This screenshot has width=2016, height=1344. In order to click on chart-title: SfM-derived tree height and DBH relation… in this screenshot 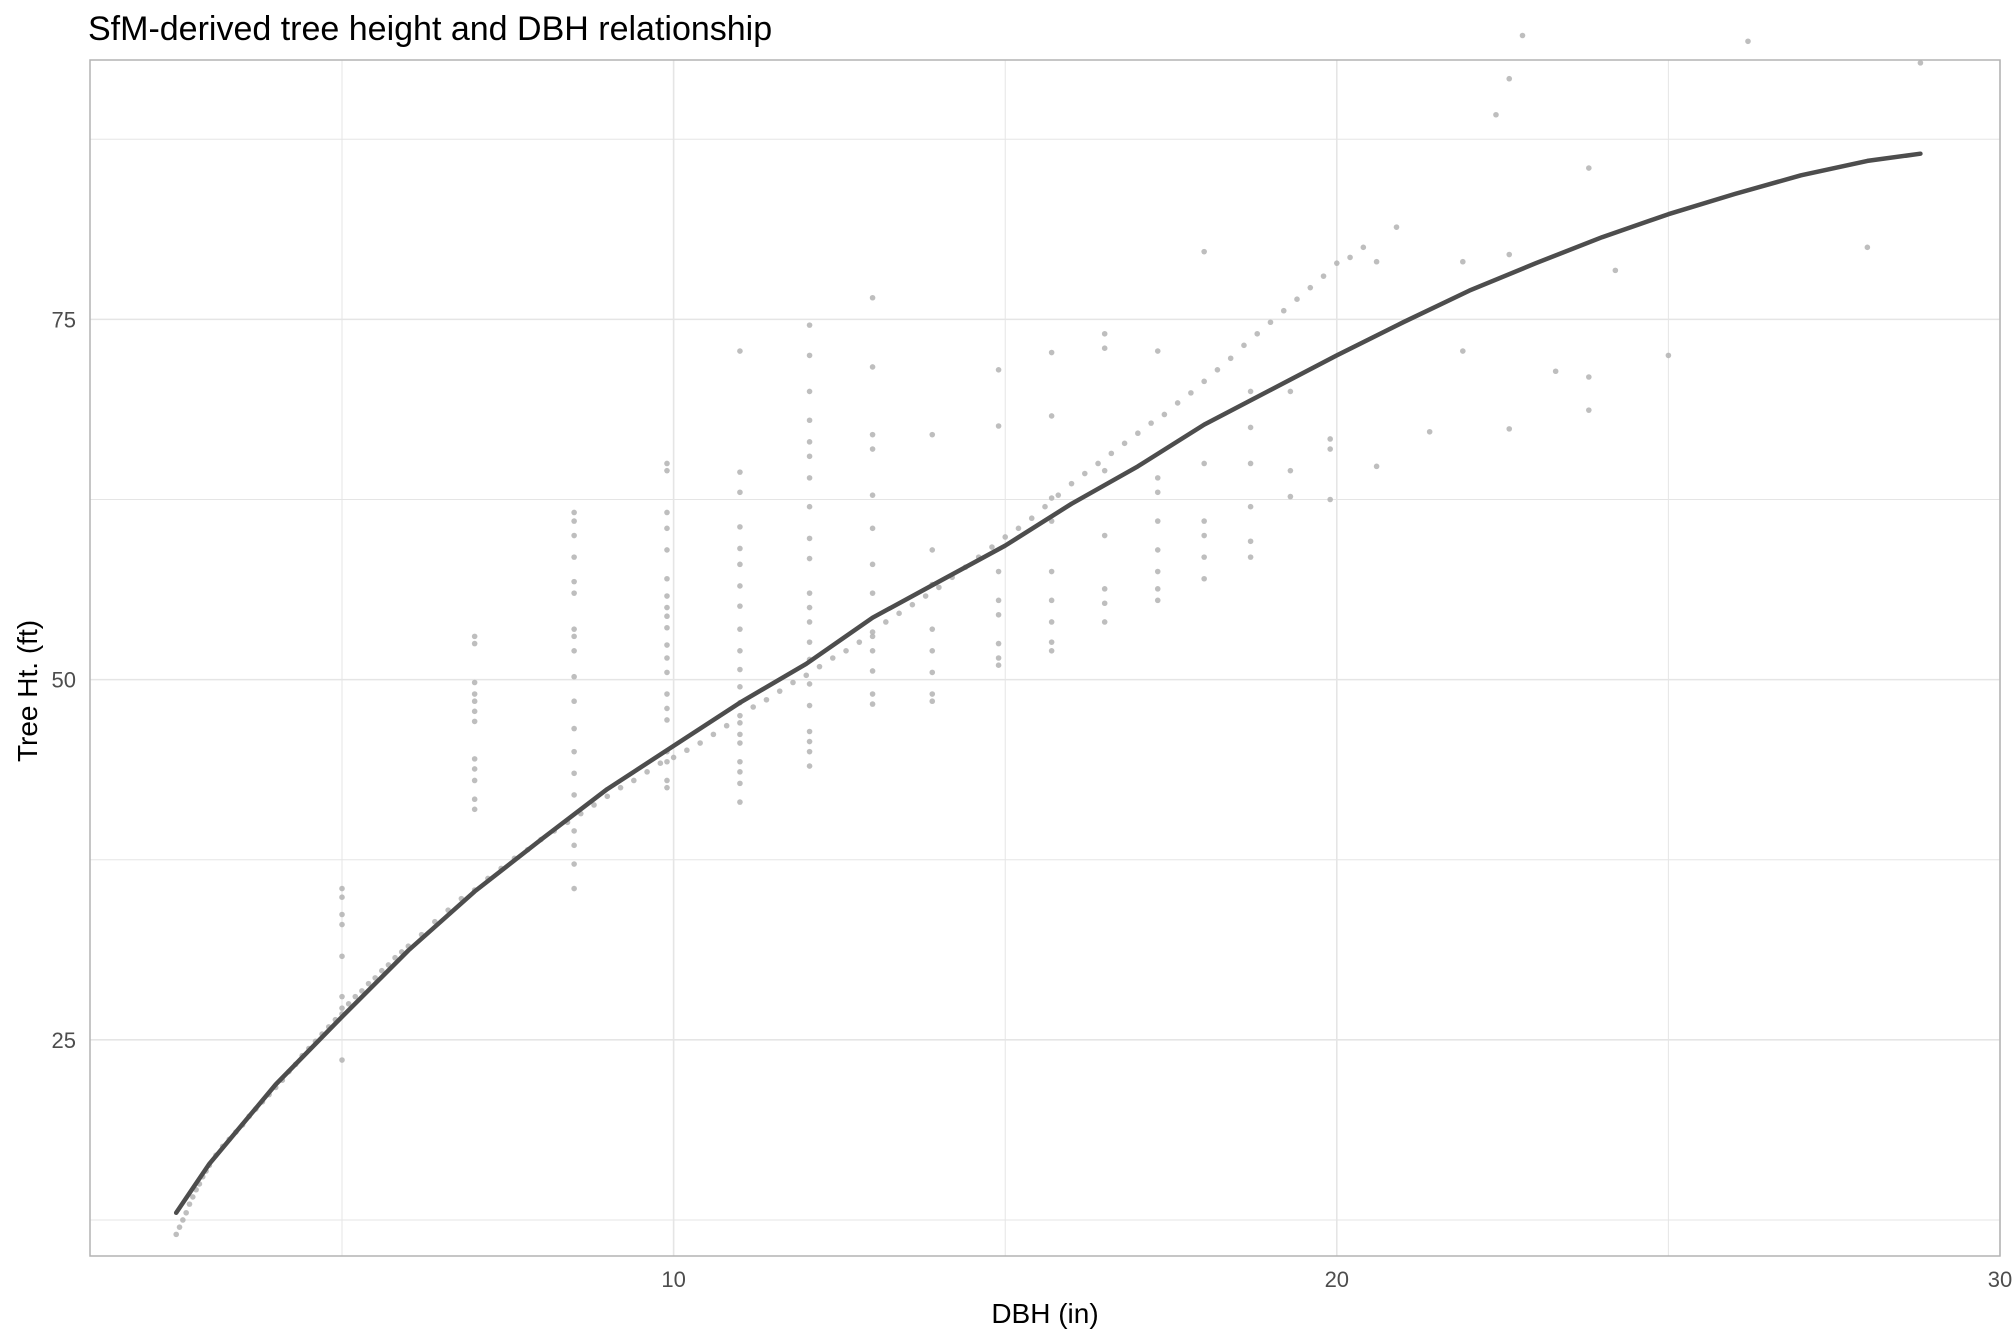, I will do `click(430, 29)`.